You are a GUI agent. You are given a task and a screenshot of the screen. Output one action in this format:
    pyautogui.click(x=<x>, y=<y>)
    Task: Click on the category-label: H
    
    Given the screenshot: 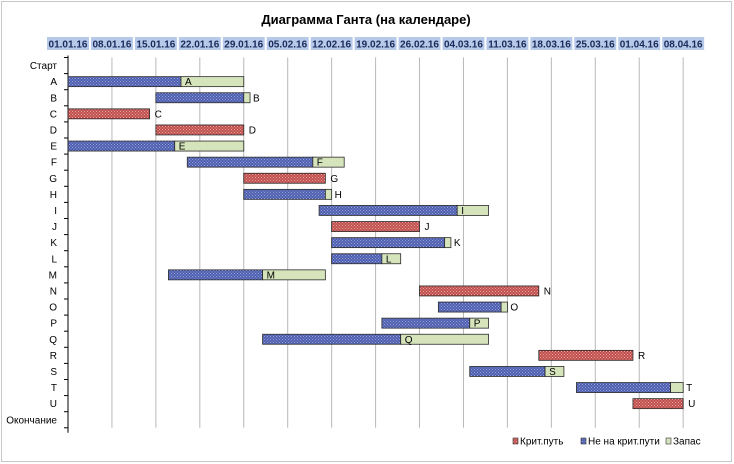 What is the action you would take?
    pyautogui.click(x=53, y=195)
    